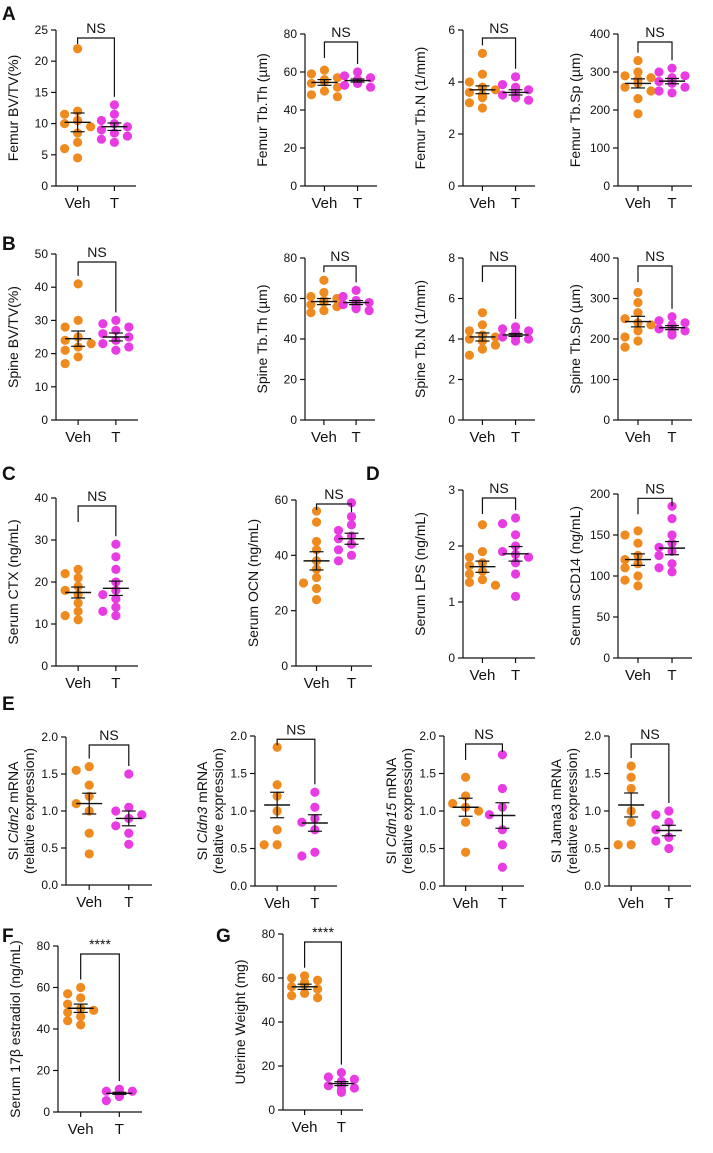 The height and width of the screenshot is (1153, 713). I want to click on chart-18: 0 20 40 60 80 Veh T Uterine Weight (mg) ****, so click(297, 1030).